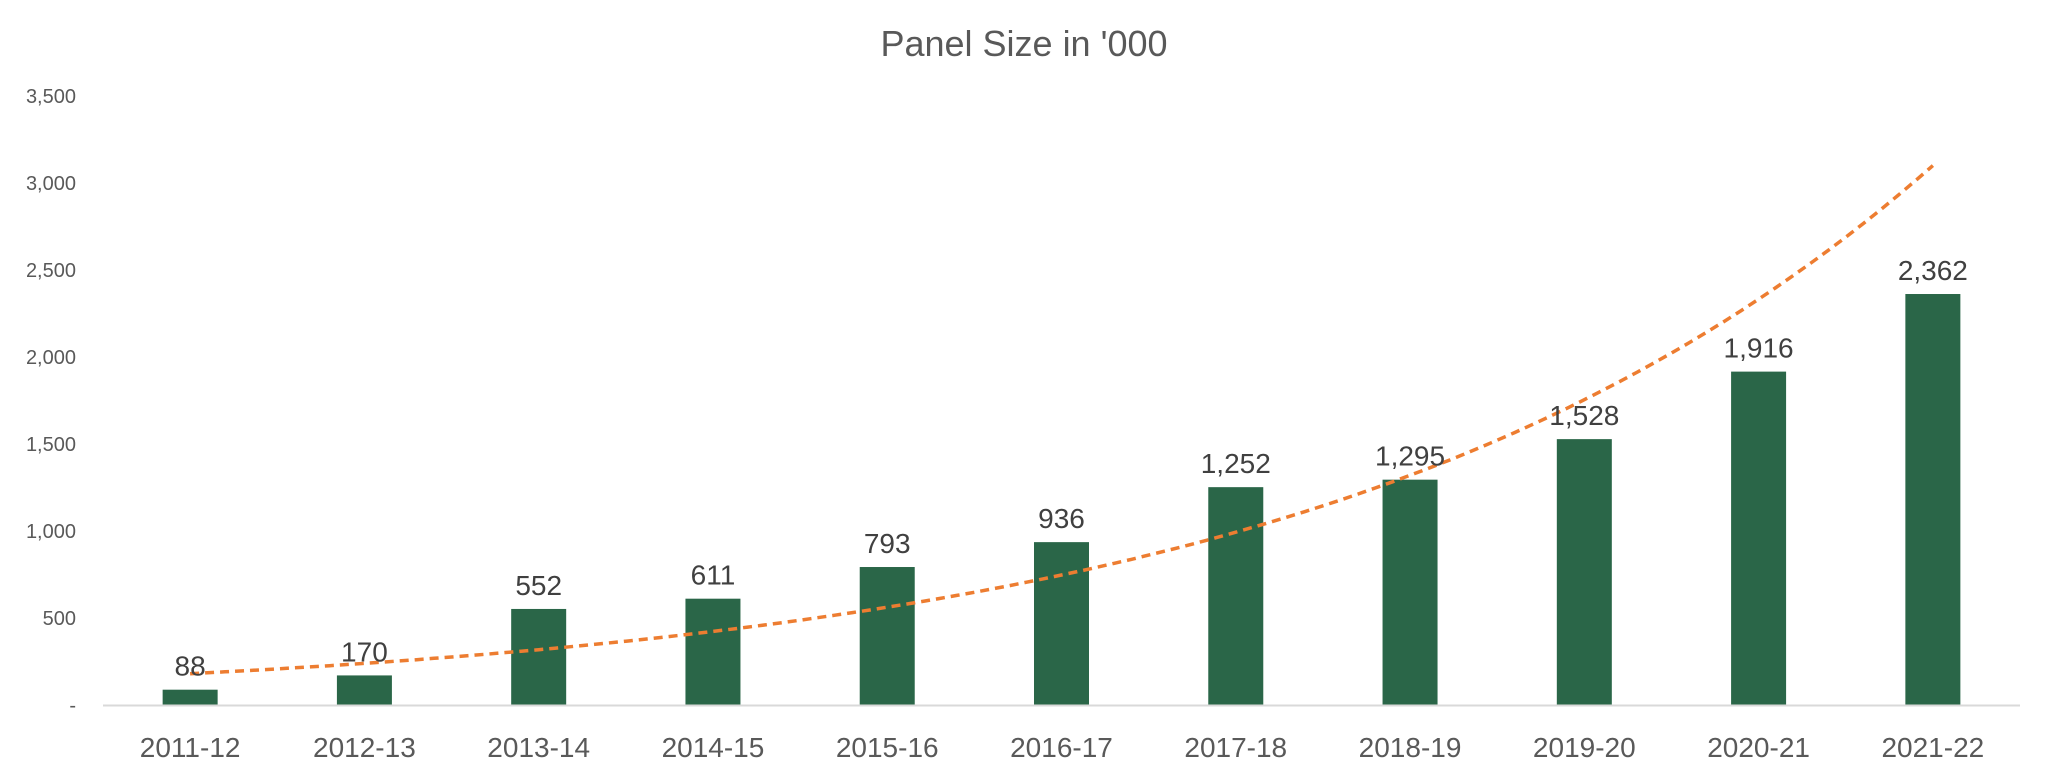 The image size is (2048, 783). Describe the element at coordinates (1759, 348) in the screenshot. I see `data-label: 1,916` at that location.